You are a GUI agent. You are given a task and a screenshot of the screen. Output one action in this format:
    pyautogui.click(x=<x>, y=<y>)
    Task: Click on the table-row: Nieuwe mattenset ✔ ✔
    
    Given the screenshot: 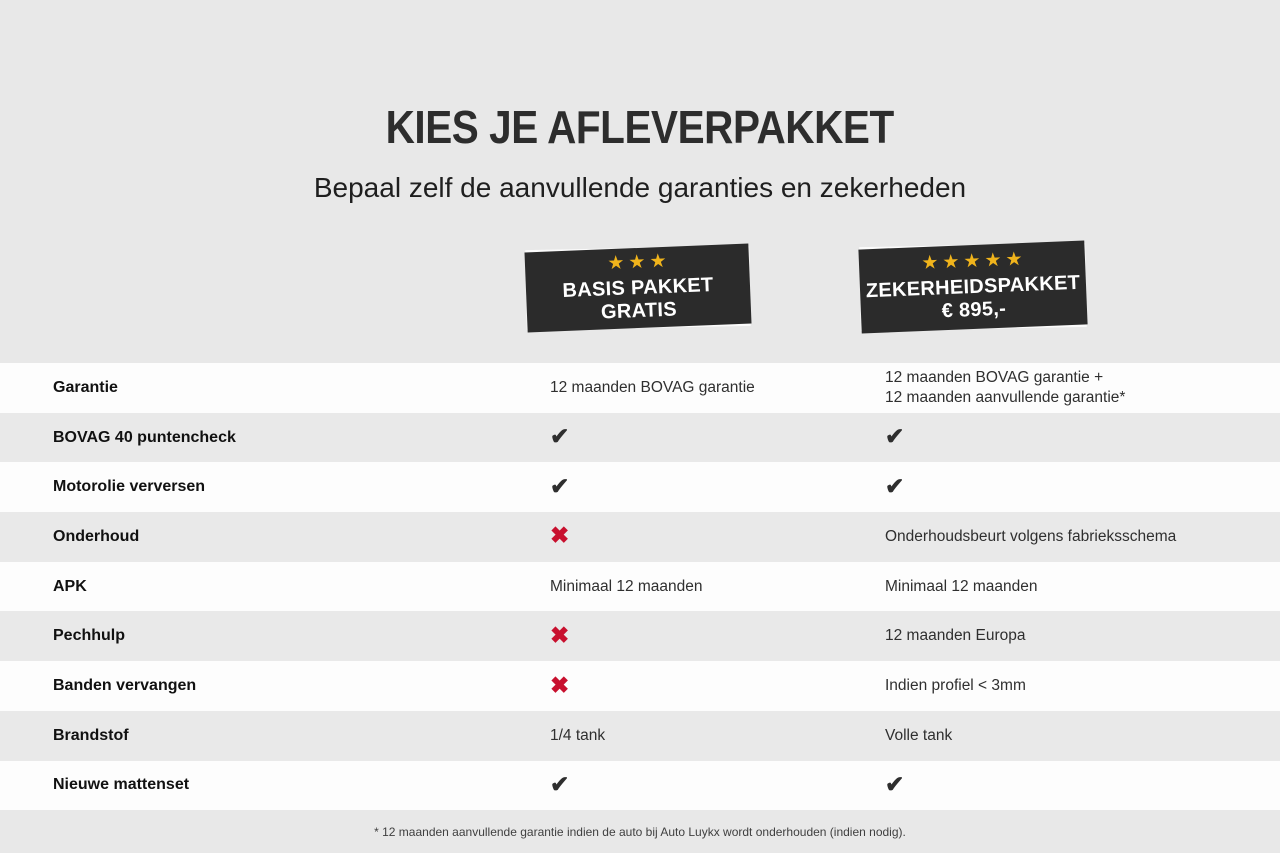 What is the action you would take?
    pyautogui.click(x=640, y=785)
    